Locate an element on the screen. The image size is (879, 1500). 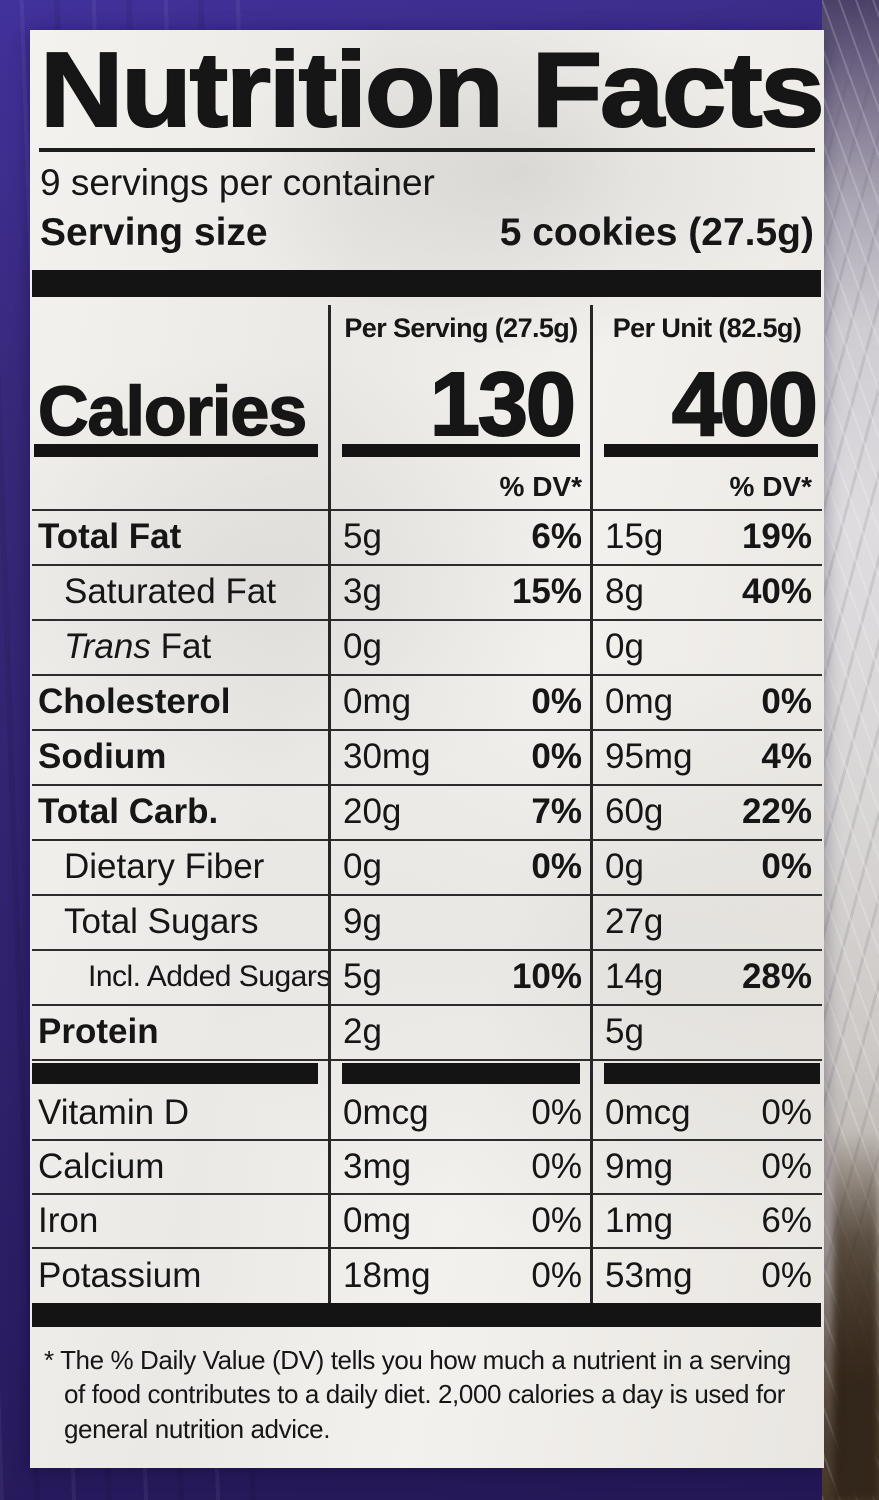
dv-header-per-serving: % DV* is located at coordinates (540, 486).